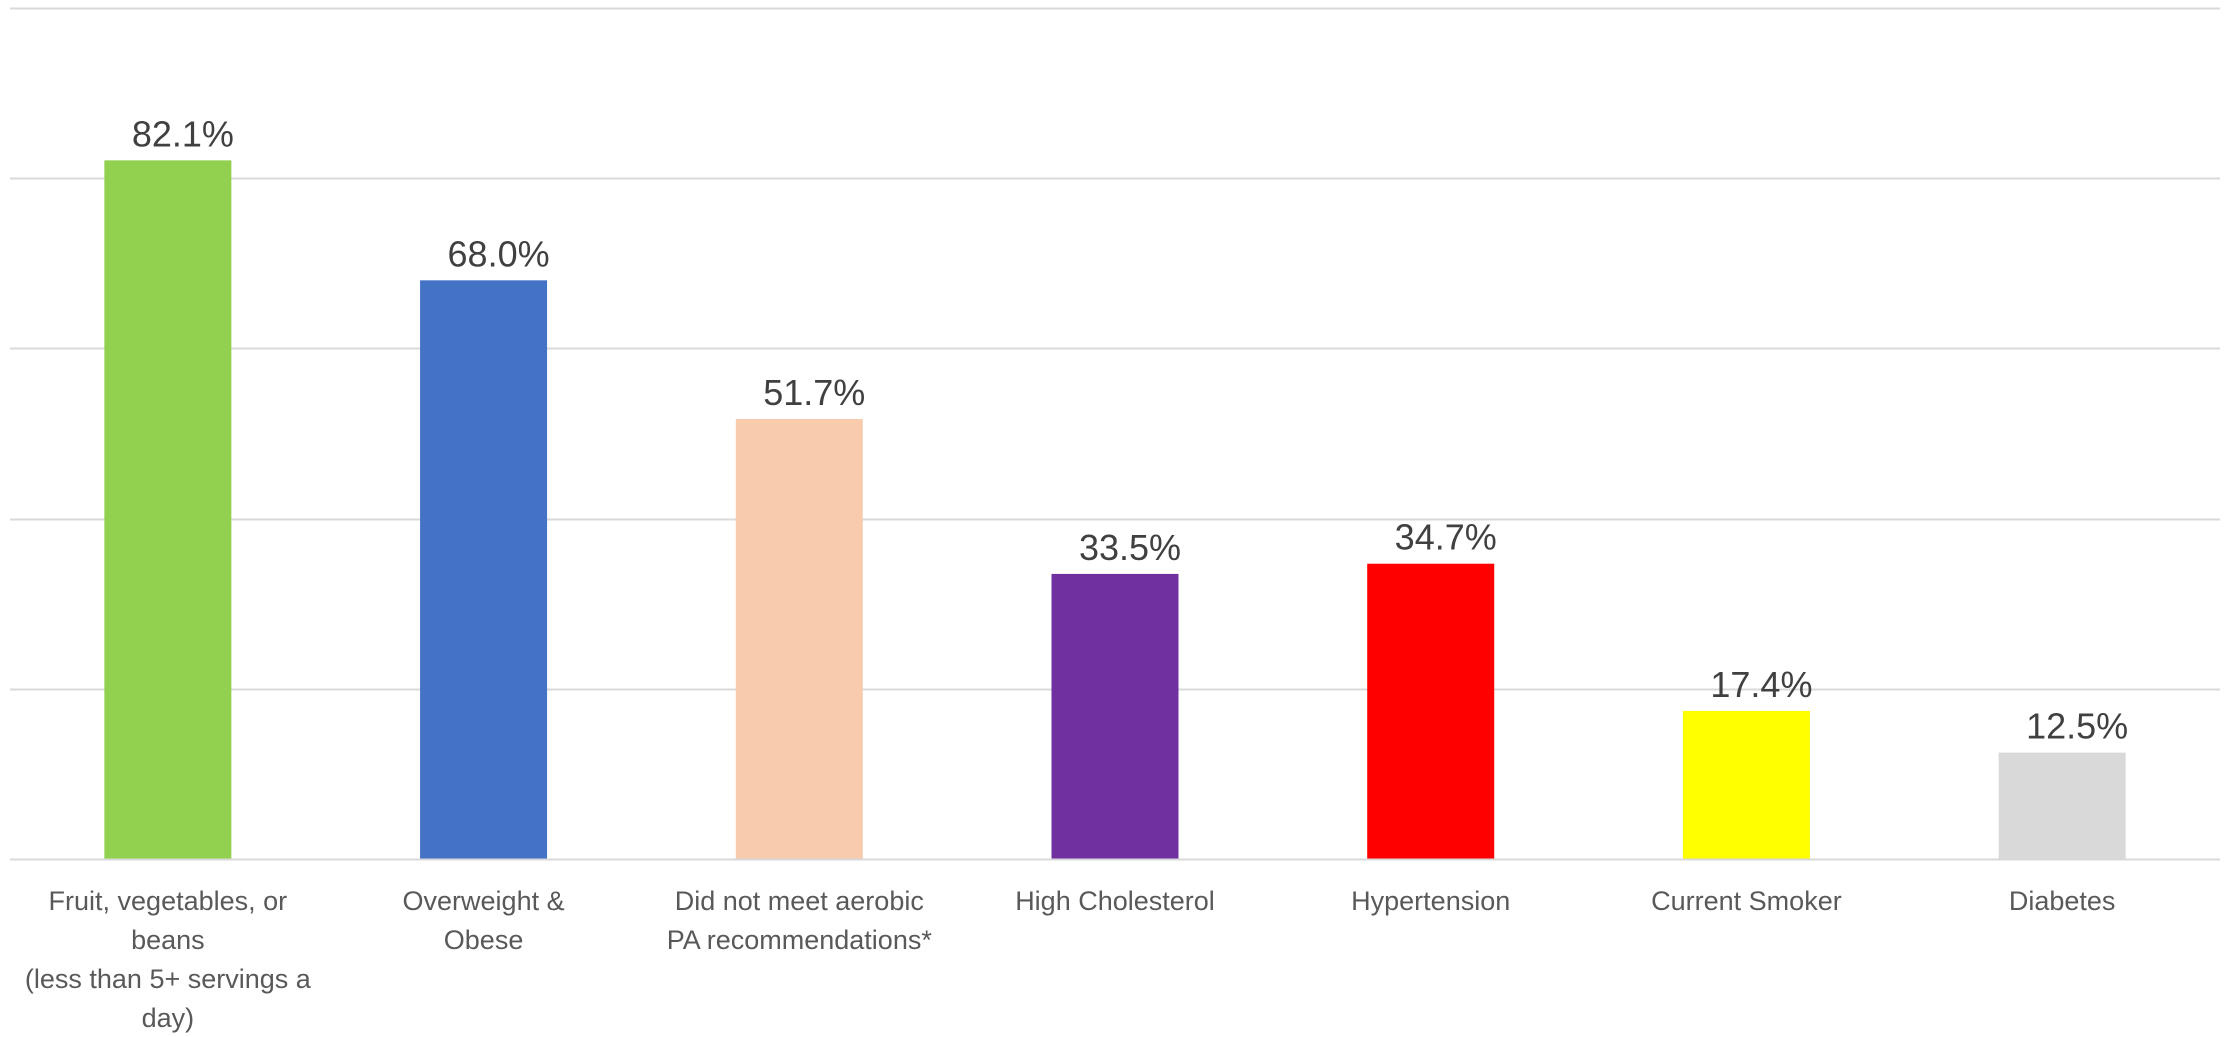 The height and width of the screenshot is (1037, 2227). Describe the element at coordinates (168, 1018) in the screenshot. I see `category-label-line: day)` at that location.